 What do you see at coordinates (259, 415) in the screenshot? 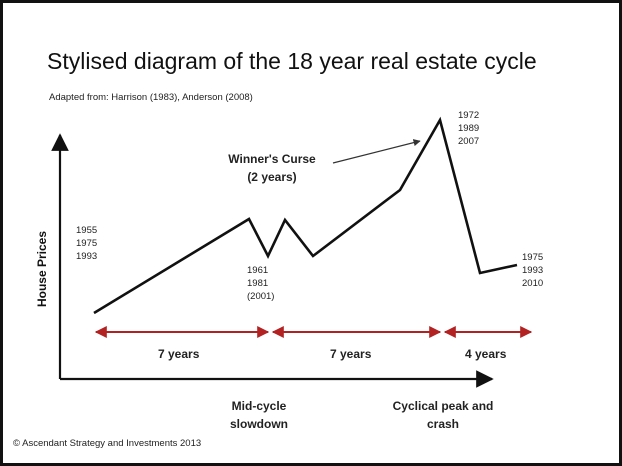
I see `midcycle-phase-label: Mid-cycle slowdown` at bounding box center [259, 415].